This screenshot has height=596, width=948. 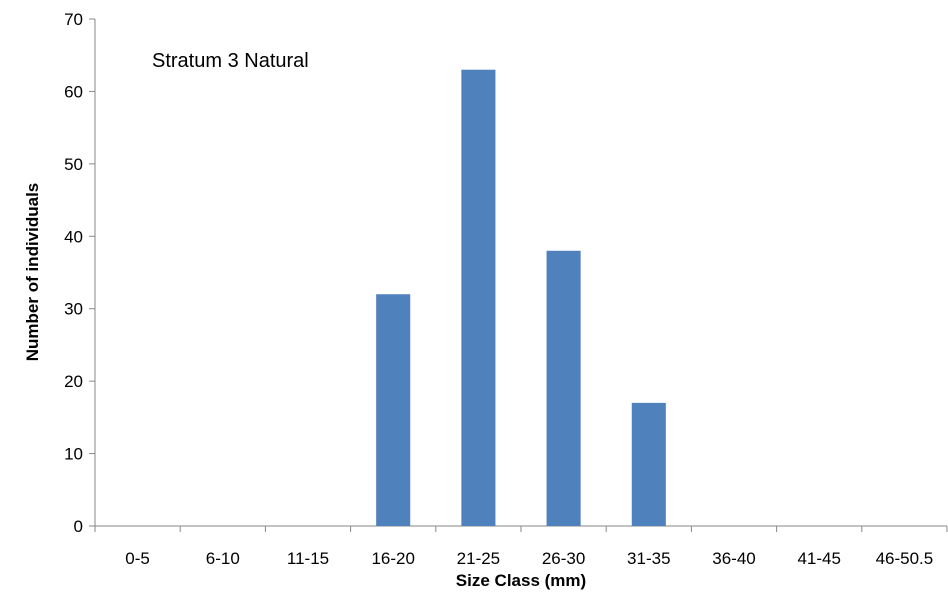 What do you see at coordinates (73, 236) in the screenshot?
I see `y-tick-label: 40` at bounding box center [73, 236].